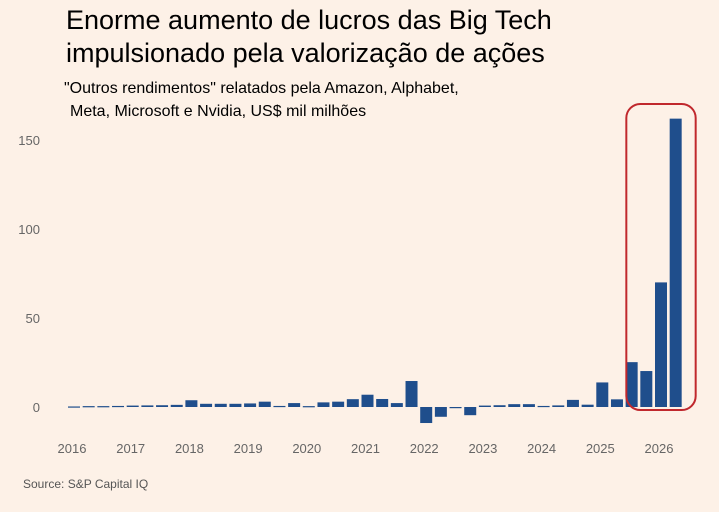  I want to click on highlight-oval, so click(661, 257).